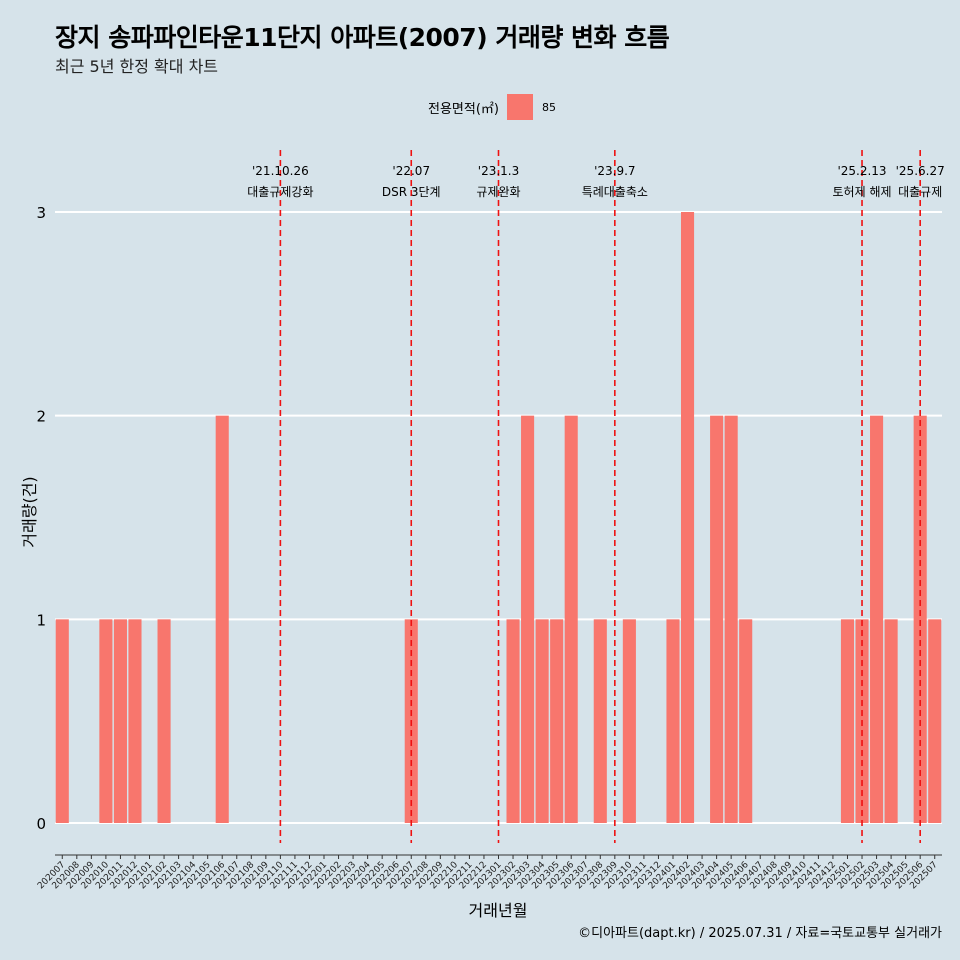  Describe the element at coordinates (862, 192) in the screenshot. I see `event-label: 토허제 해제` at that location.